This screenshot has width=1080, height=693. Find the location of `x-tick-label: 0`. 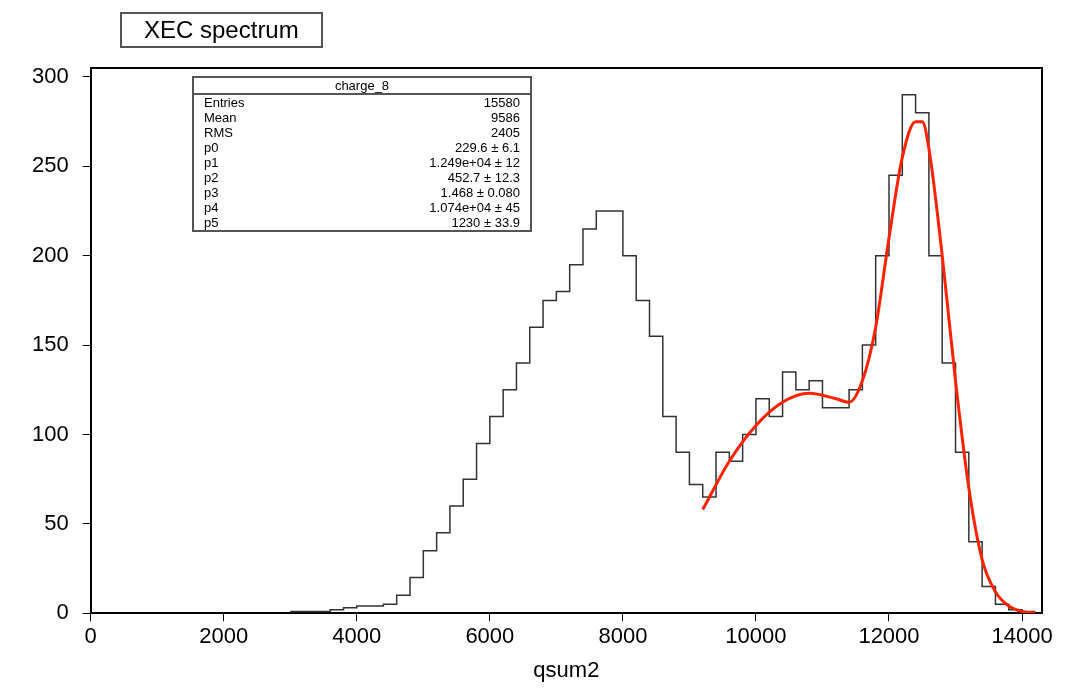

x-tick-label: 0 is located at coordinates (90, 636).